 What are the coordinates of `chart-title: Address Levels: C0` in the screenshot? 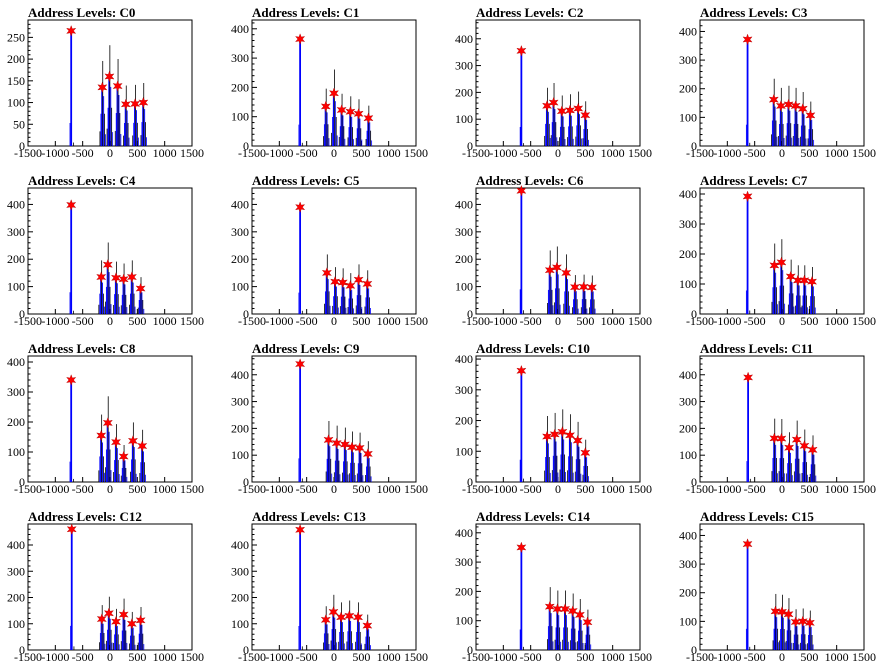 It's located at (82, 12).